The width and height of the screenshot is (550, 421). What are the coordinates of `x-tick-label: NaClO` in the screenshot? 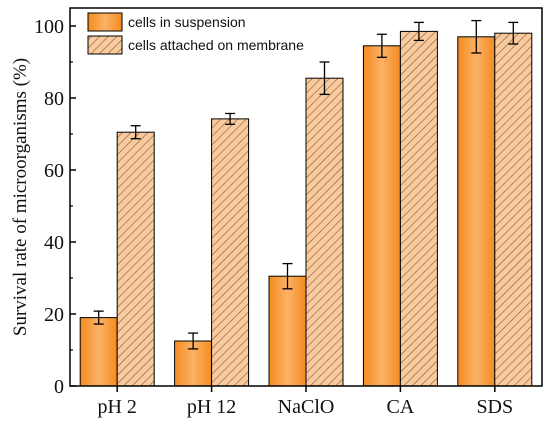 It's located at (306, 407).